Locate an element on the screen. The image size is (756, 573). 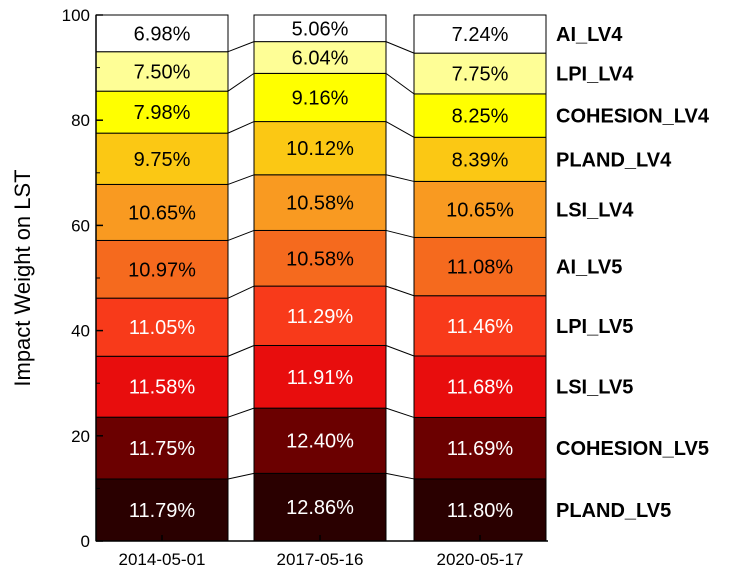
y-tick-label: 40 is located at coordinates (80, 331).